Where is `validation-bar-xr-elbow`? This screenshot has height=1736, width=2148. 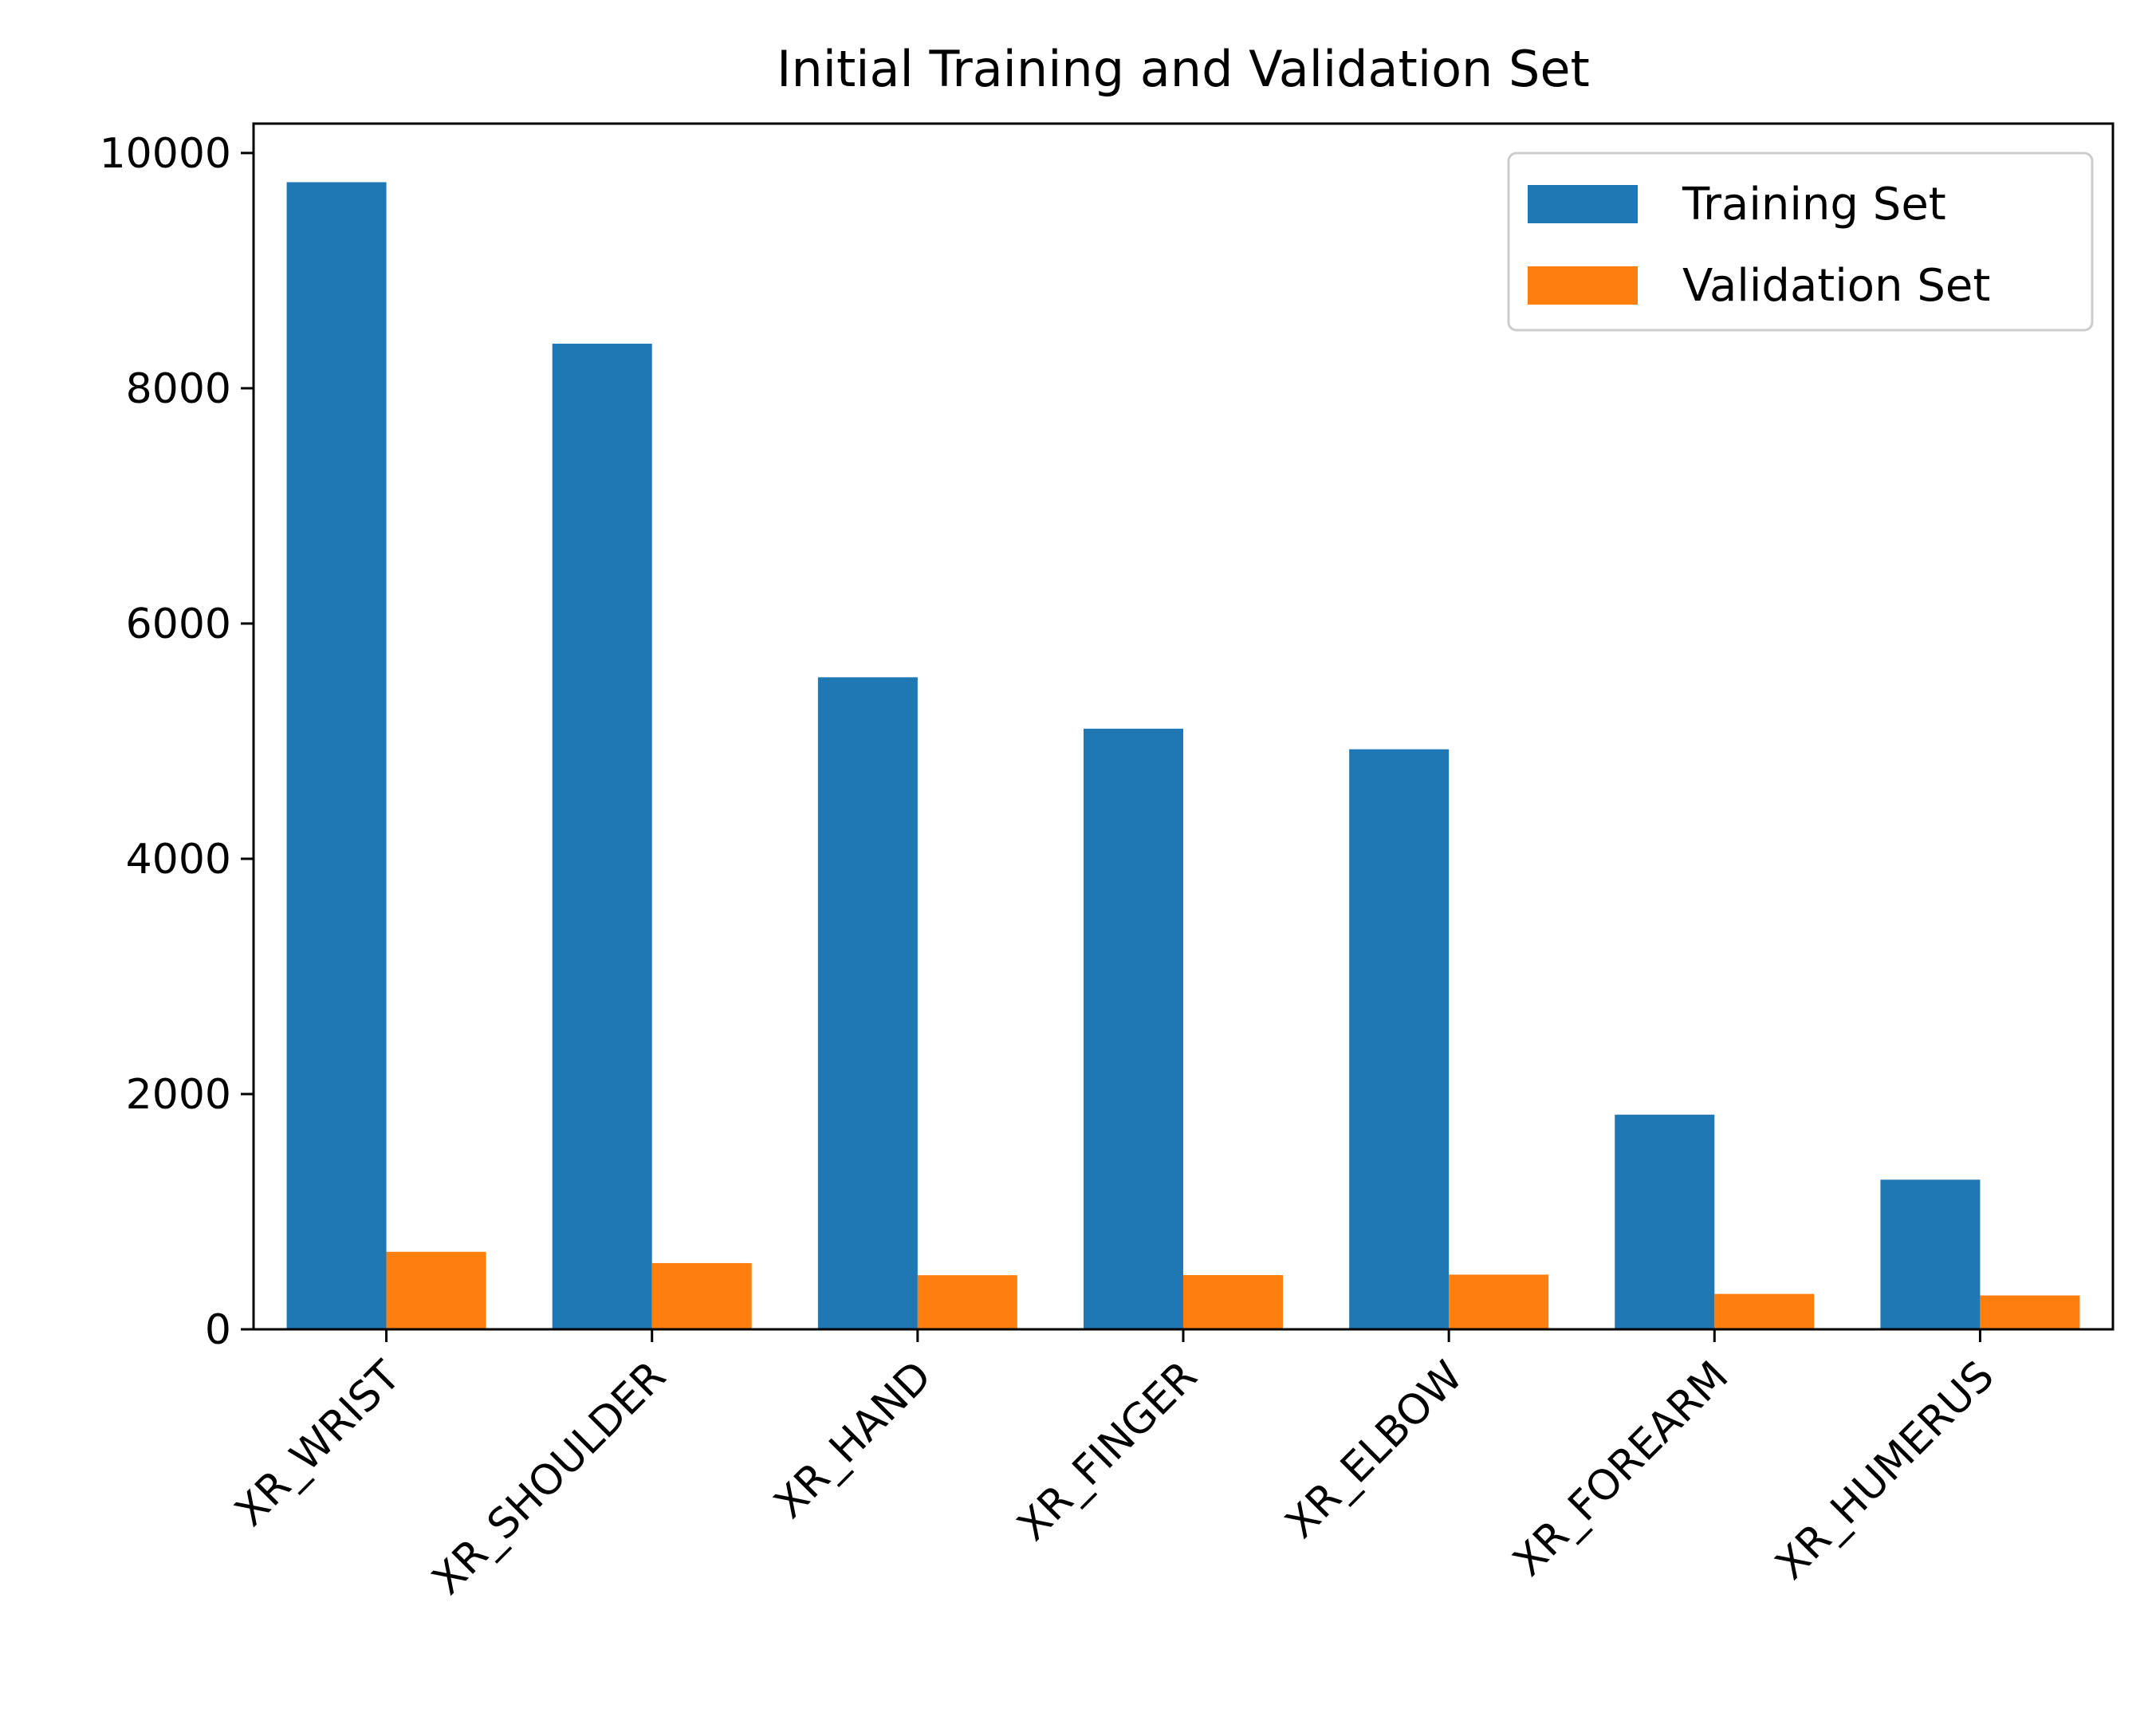 validation-bar-xr-elbow is located at coordinates (1499, 1301).